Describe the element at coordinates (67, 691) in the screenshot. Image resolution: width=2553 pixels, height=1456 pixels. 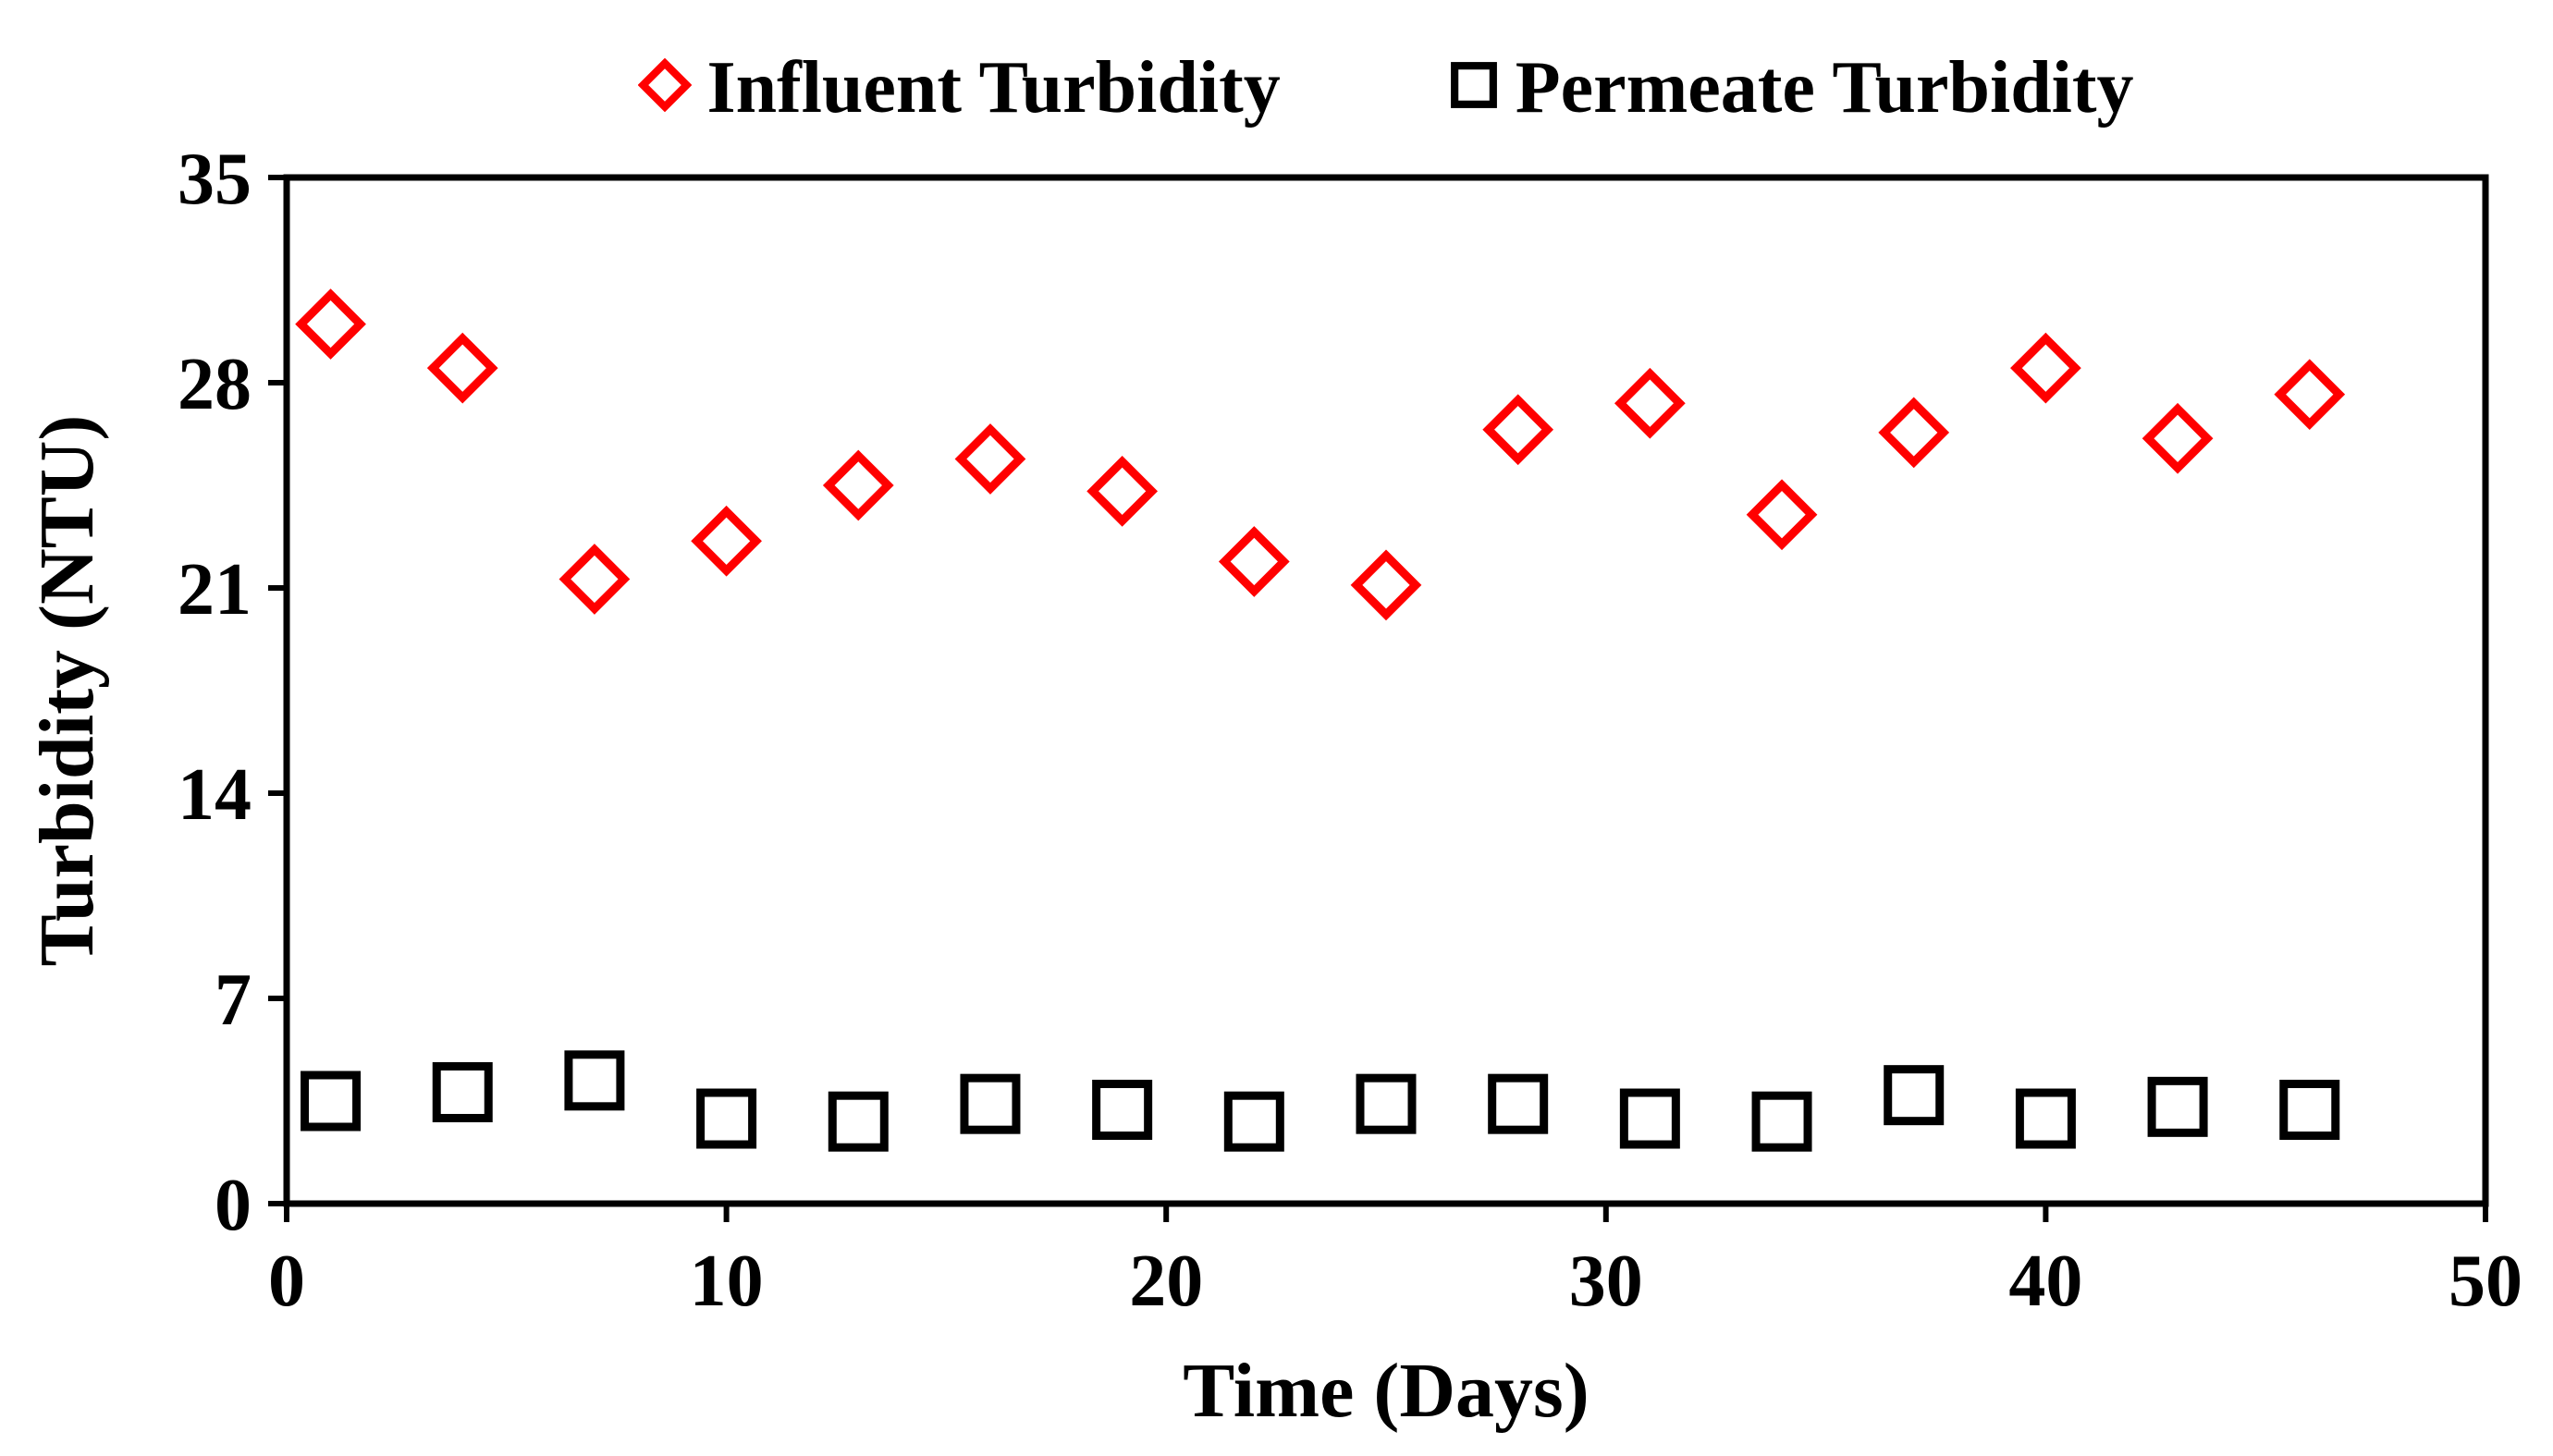
I see `y-axis-title: Turbidity (NTU)` at that location.